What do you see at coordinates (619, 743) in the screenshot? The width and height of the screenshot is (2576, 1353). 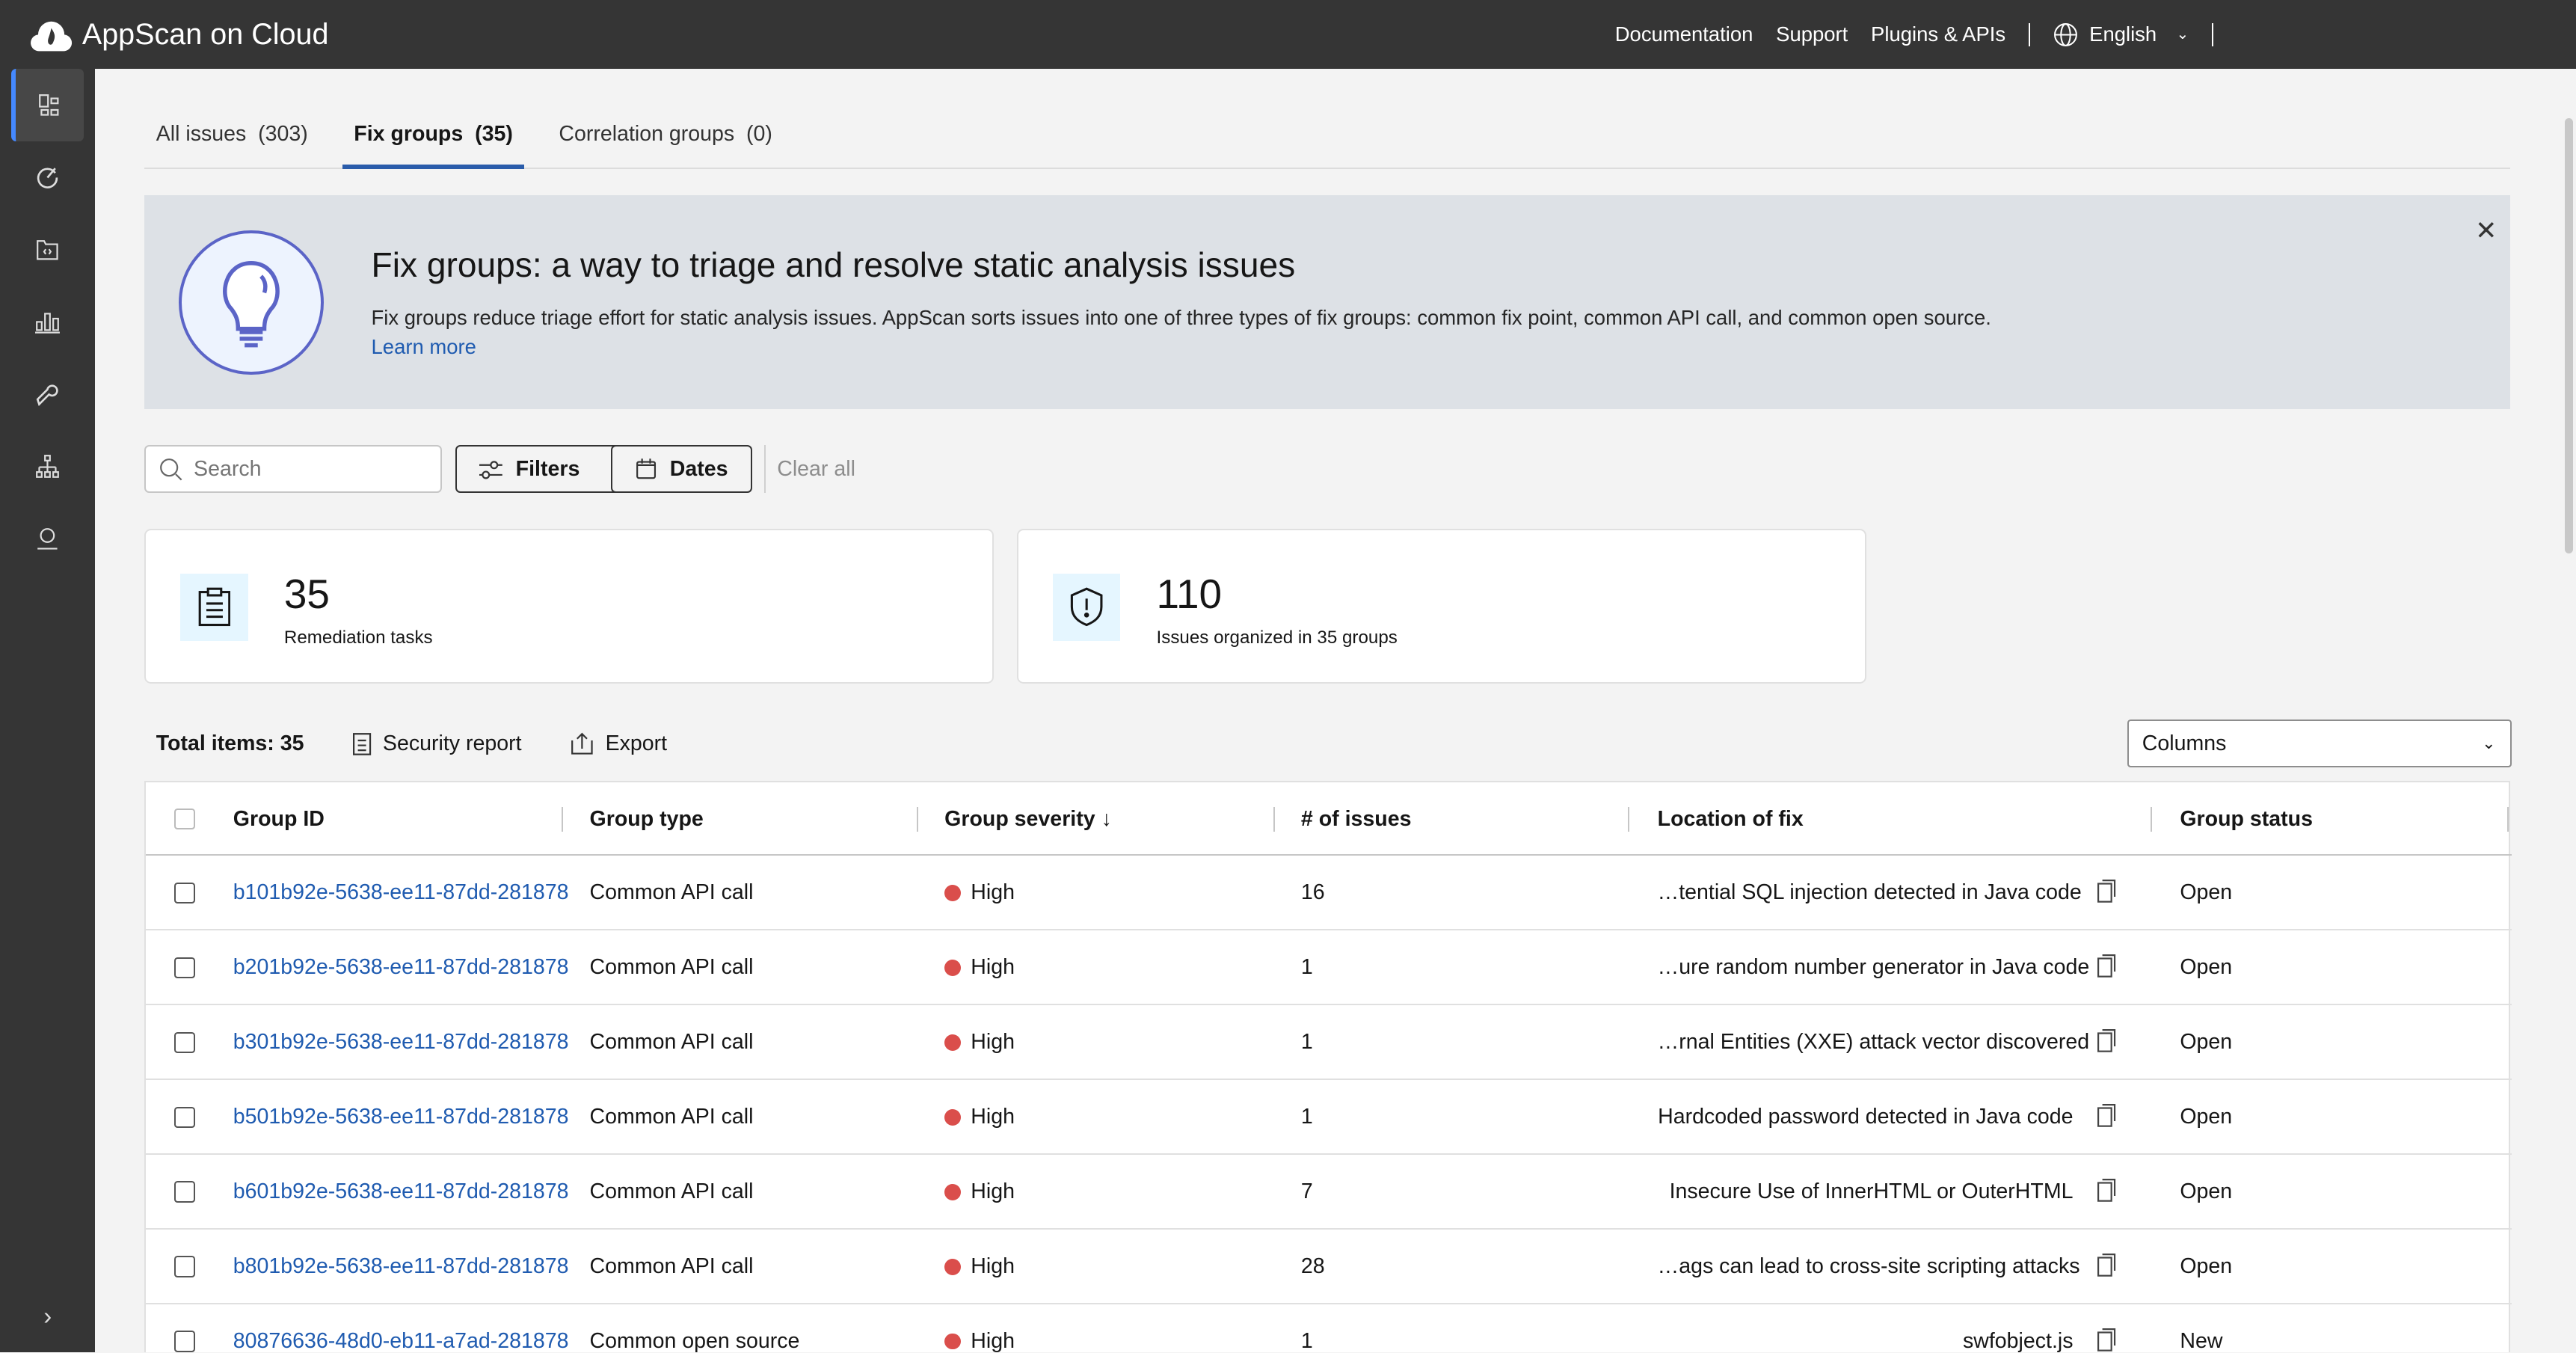 I see `export-button: Export` at bounding box center [619, 743].